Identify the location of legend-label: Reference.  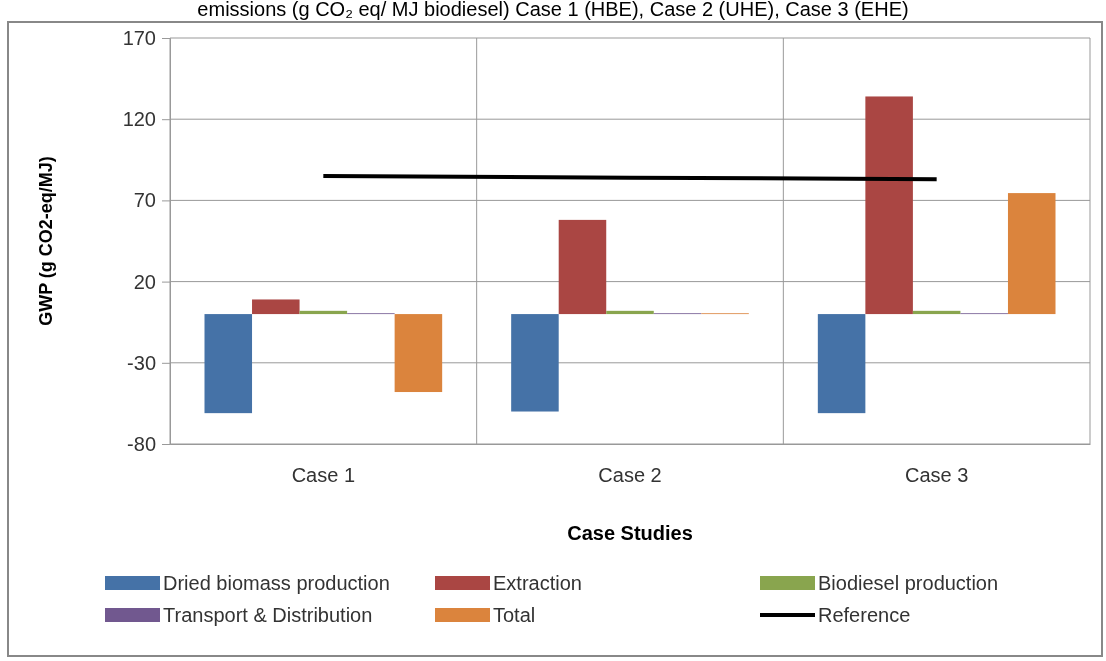
(864, 615).